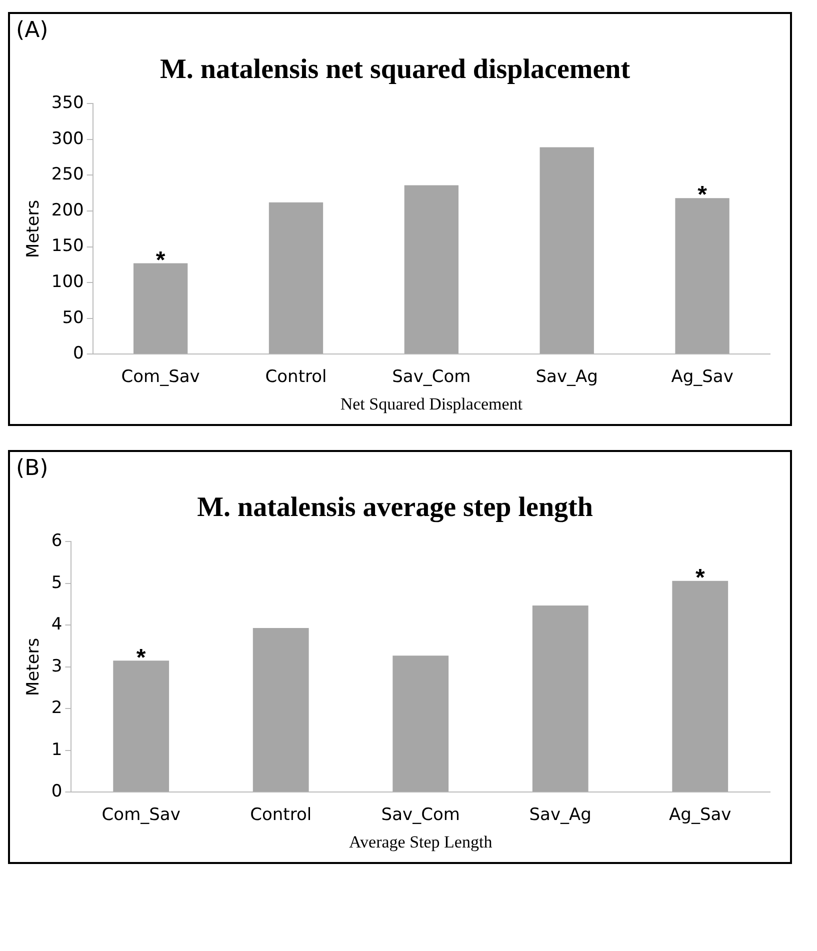 The height and width of the screenshot is (951, 817). Describe the element at coordinates (67, 210) in the screenshot. I see `y-tick-label: 200` at that location.